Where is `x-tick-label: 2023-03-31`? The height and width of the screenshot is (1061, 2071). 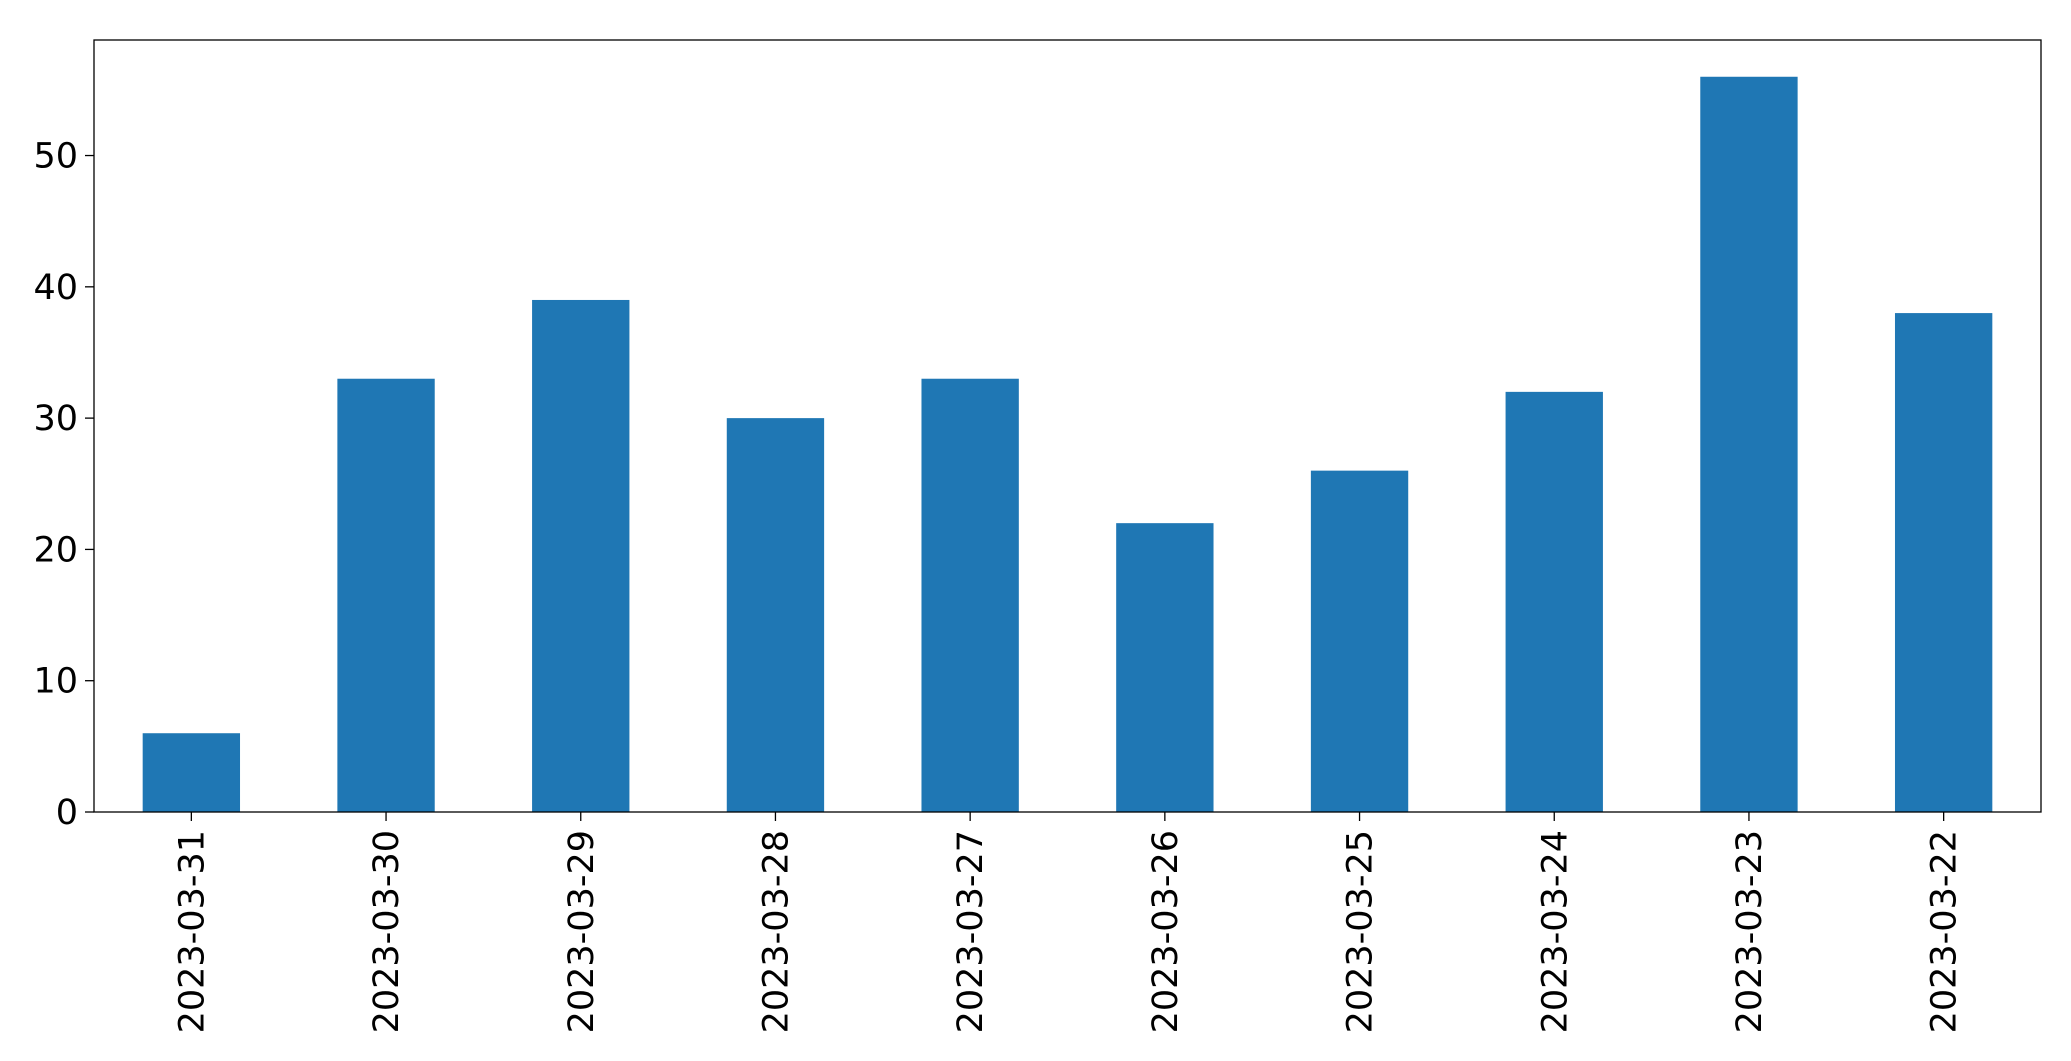 x-tick-label: 2023-03-31 is located at coordinates (192, 931).